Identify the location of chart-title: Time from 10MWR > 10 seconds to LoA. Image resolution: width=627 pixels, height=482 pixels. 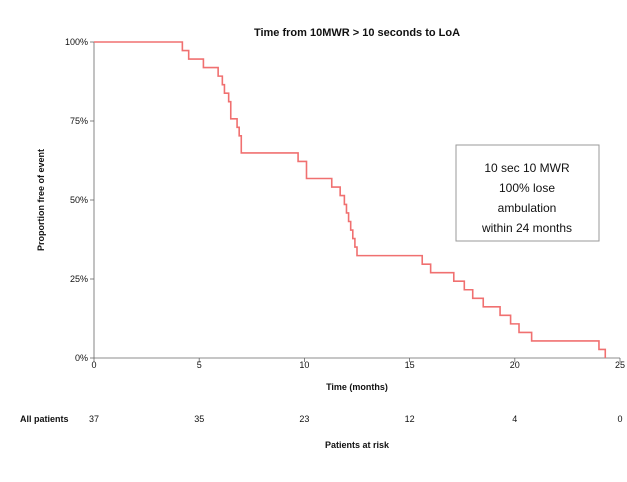
(357, 33).